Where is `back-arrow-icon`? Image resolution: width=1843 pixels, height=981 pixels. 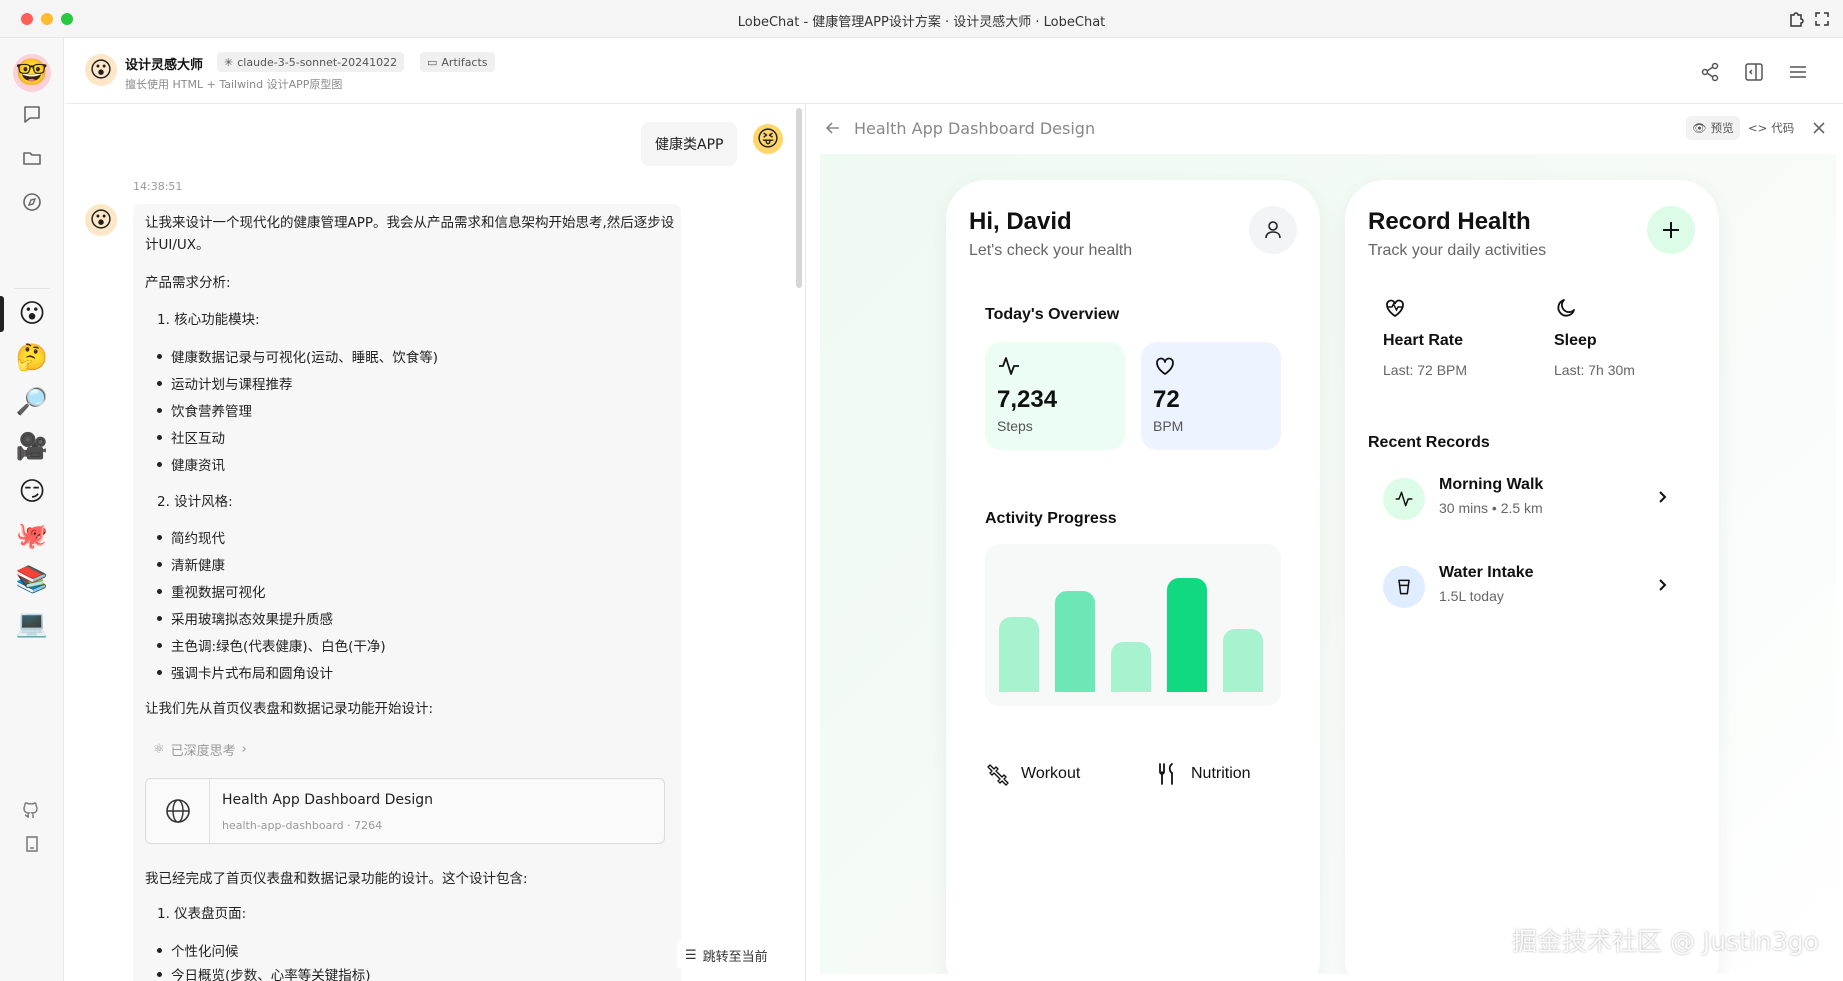 back-arrow-icon is located at coordinates (833, 128).